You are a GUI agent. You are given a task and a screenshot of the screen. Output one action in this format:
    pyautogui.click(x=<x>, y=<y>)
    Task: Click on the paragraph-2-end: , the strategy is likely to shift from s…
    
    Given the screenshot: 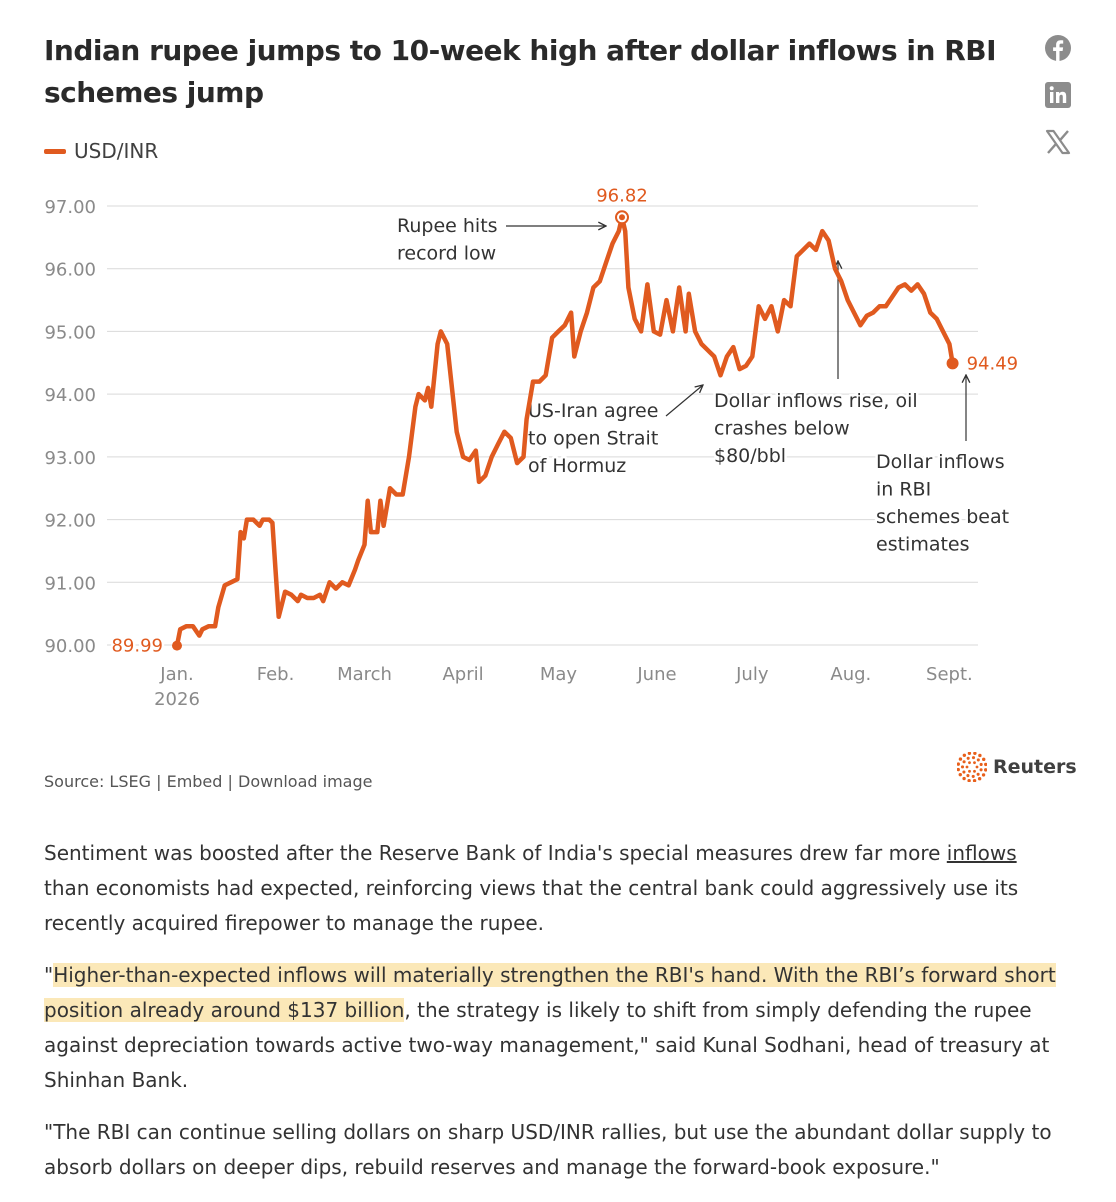 What is the action you would take?
    pyautogui.click(x=547, y=1045)
    